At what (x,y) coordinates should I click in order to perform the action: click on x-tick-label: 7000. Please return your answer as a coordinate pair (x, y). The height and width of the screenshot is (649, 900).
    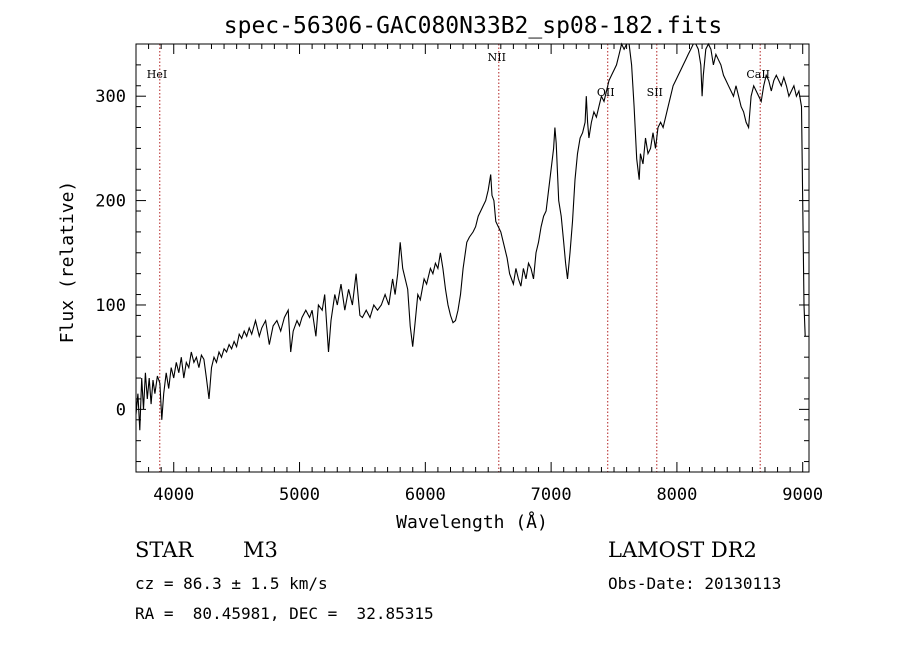
    Looking at the image, I should click on (551, 495).